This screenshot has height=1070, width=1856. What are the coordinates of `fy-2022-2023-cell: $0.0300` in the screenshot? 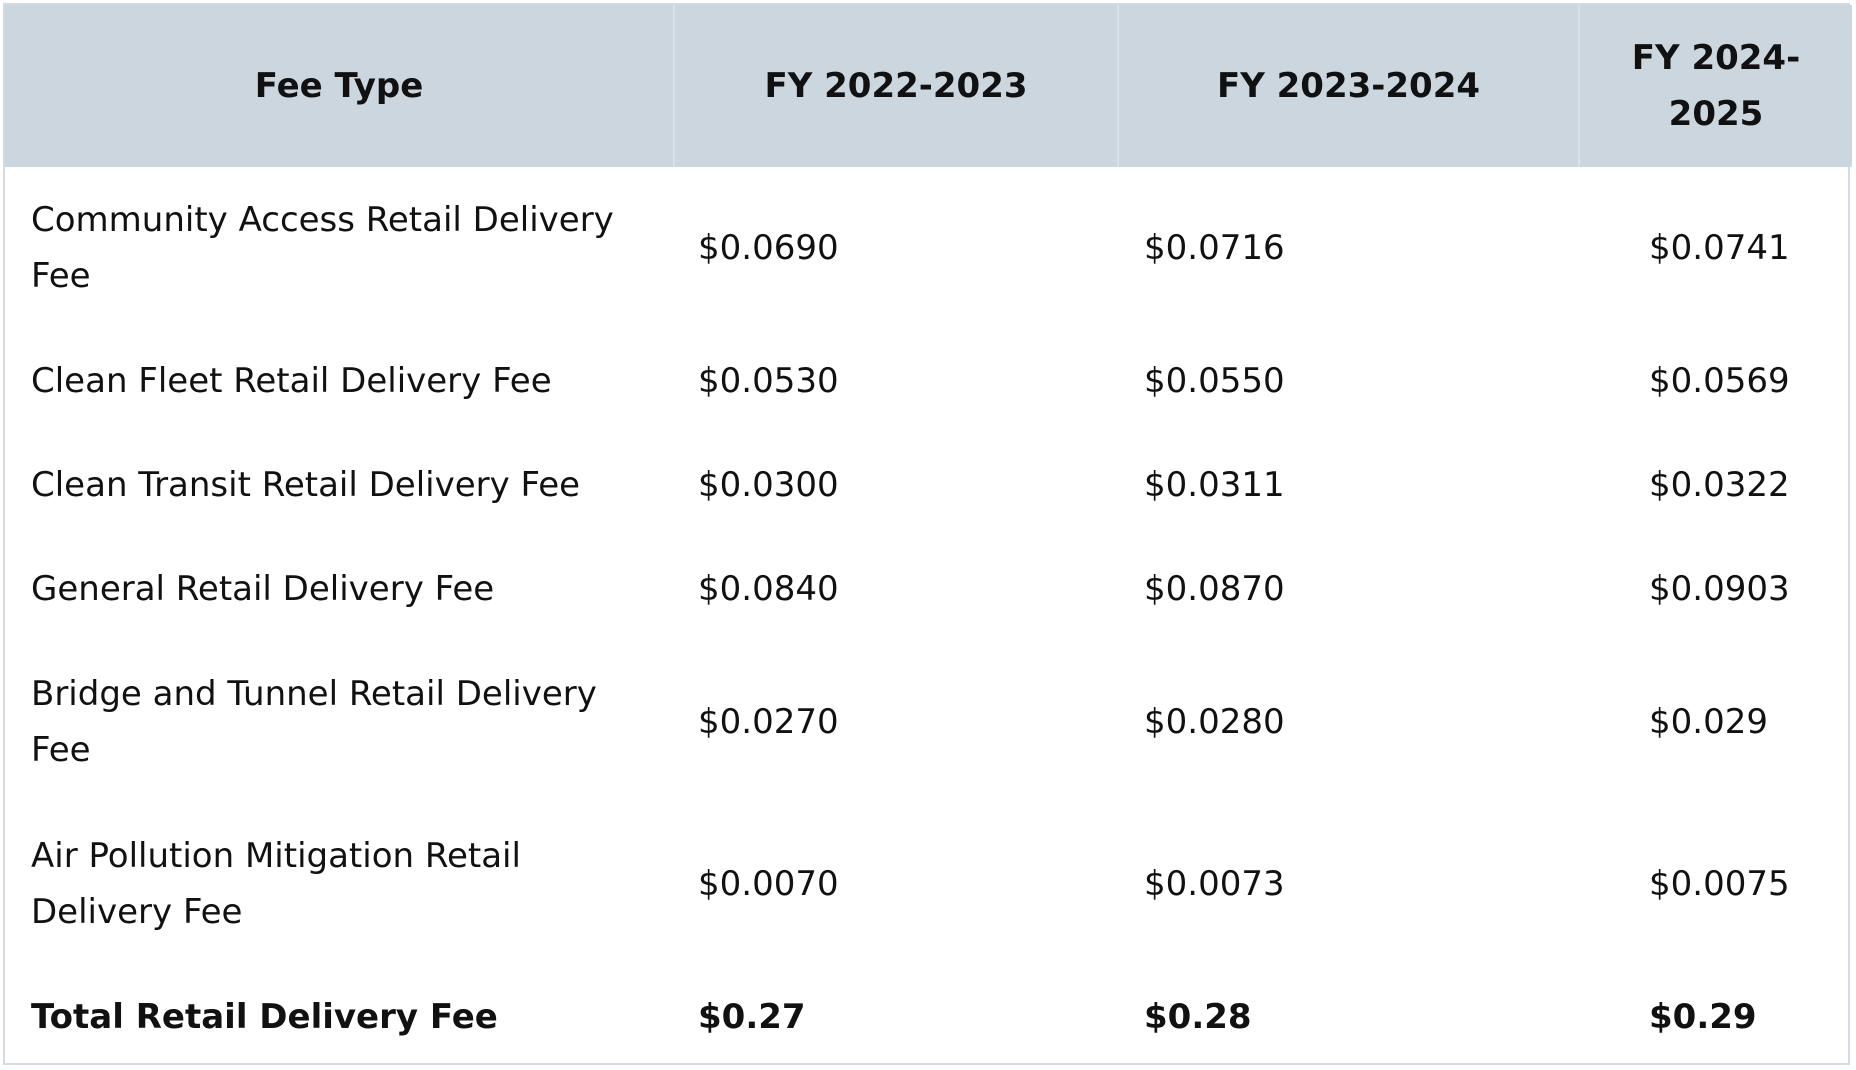 It's located at (768, 485).